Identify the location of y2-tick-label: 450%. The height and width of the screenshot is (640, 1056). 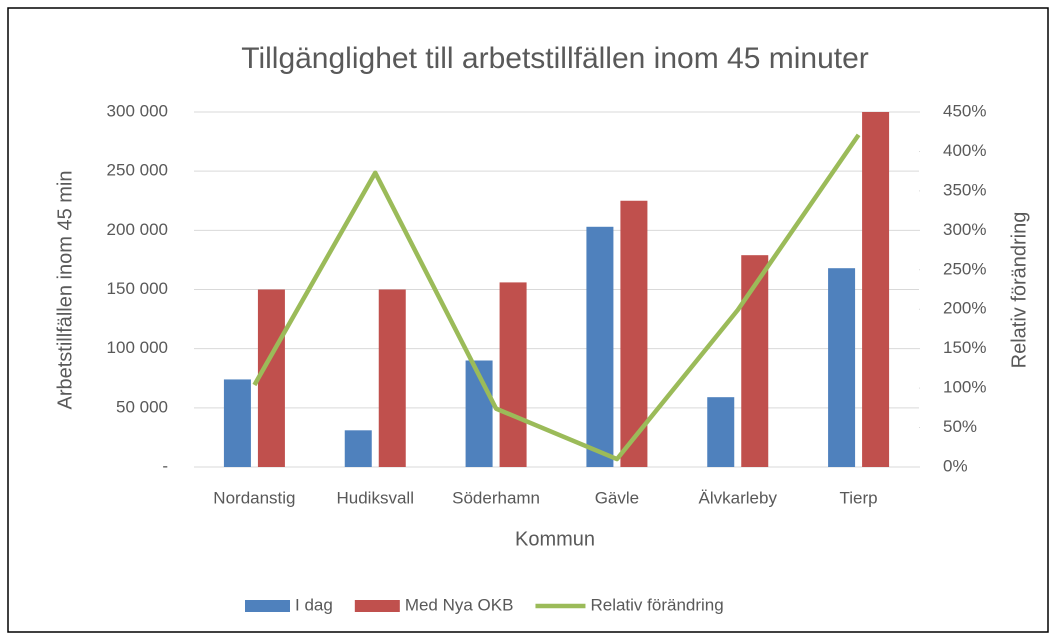
(964, 110).